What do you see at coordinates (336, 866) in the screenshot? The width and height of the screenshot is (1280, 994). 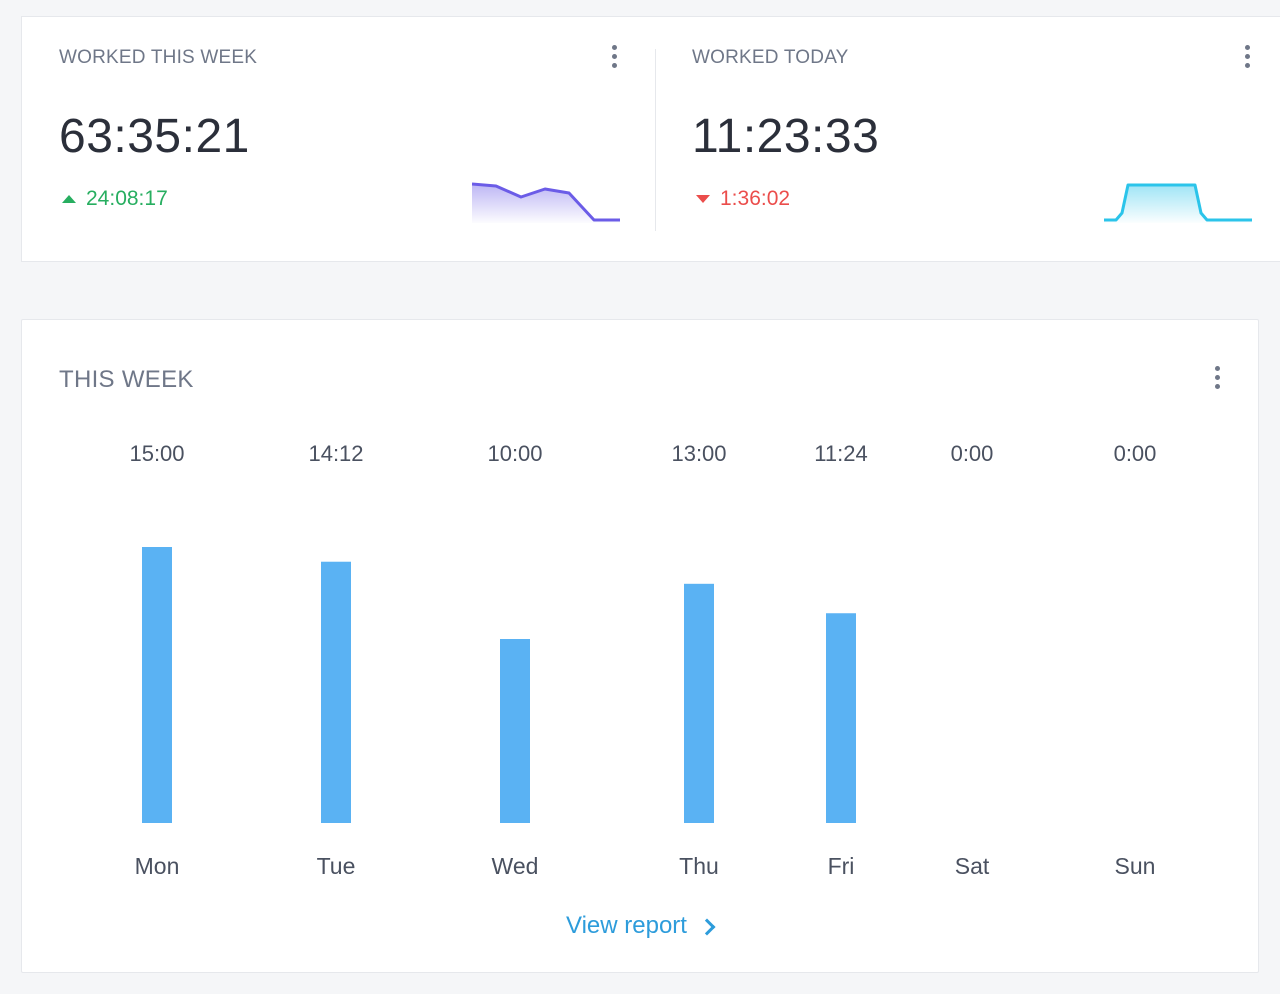 I see `category-label: Tue` at bounding box center [336, 866].